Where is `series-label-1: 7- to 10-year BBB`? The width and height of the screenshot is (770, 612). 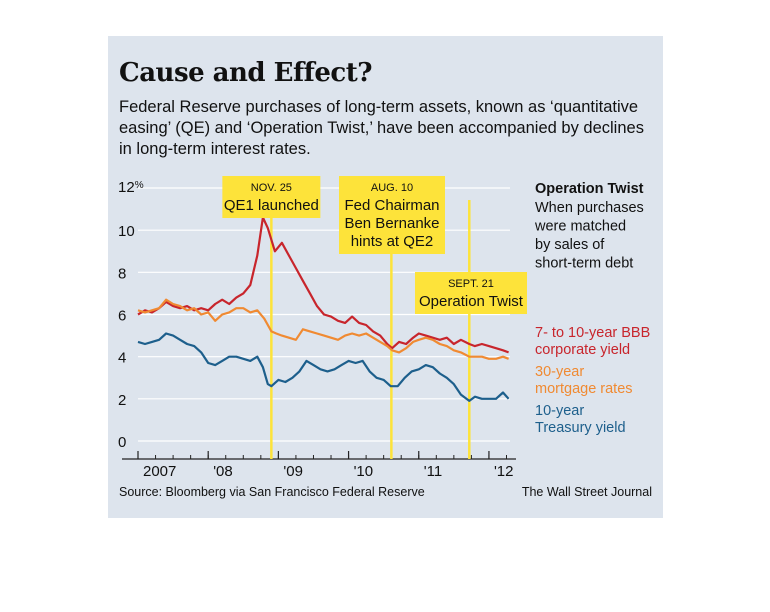
series-label-1: 7- to 10-year BBB is located at coordinates (592, 333).